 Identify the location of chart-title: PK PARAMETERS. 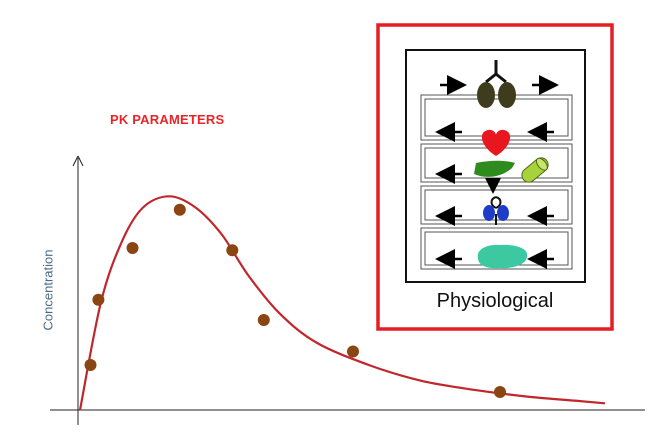
(167, 119).